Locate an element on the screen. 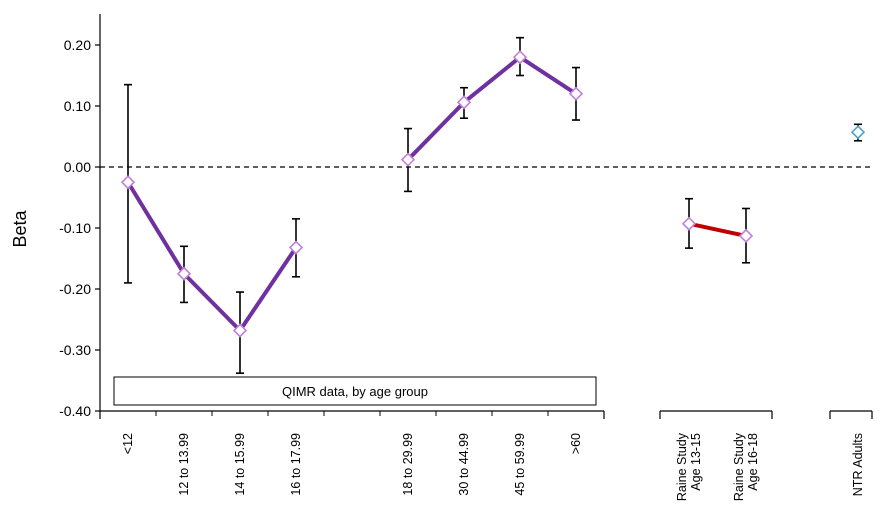 The height and width of the screenshot is (525, 878). y-tick-label: 0.00 is located at coordinates (77, 167).